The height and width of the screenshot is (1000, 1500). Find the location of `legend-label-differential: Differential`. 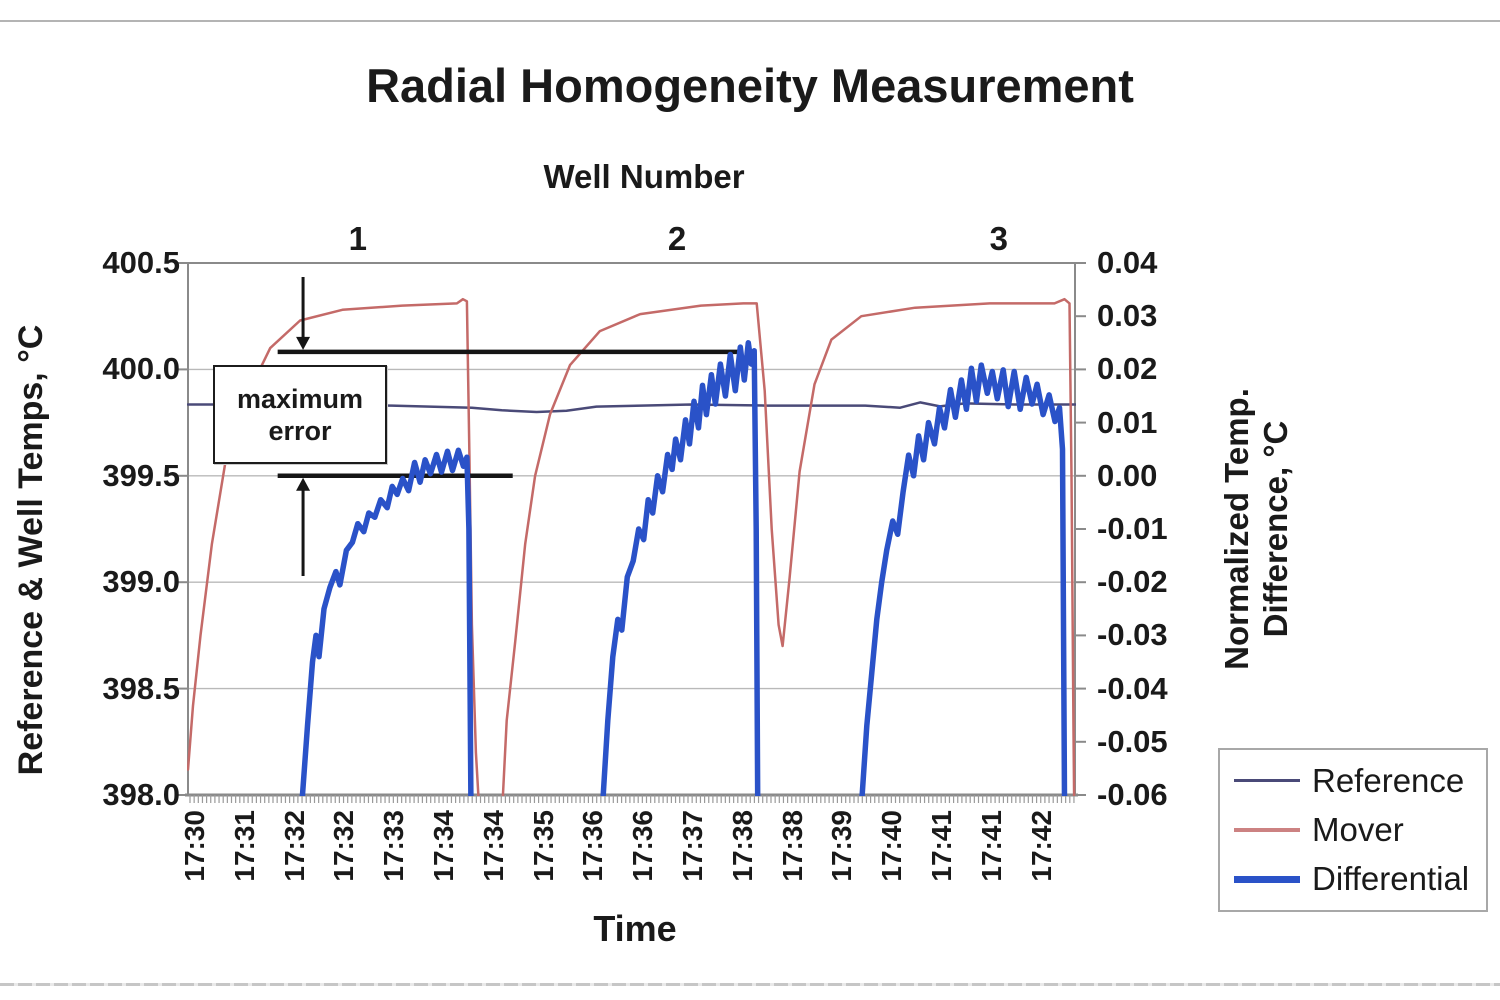

legend-label-differential: Differential is located at coordinates (1391, 879).